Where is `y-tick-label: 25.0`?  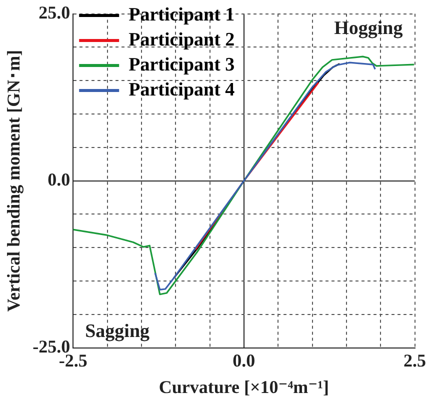
y-tick-label: 25.0 is located at coordinates (54, 12).